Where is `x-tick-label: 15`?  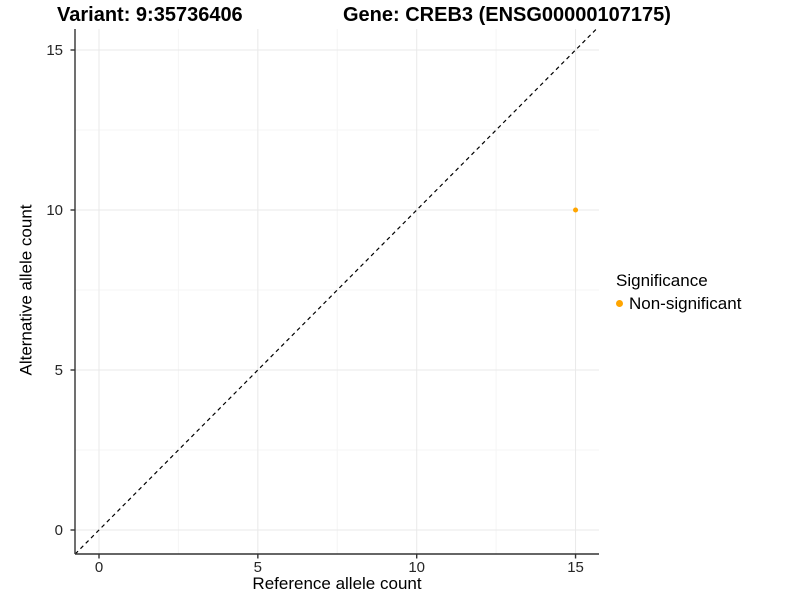
x-tick-label: 15 is located at coordinates (575, 567).